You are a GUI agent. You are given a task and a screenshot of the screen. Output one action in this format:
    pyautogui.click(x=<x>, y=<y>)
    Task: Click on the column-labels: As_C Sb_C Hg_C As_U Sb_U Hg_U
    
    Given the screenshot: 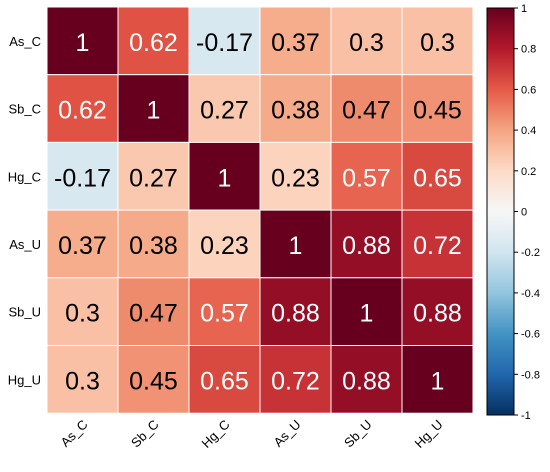 What is the action you would take?
    pyautogui.click(x=252, y=434)
    